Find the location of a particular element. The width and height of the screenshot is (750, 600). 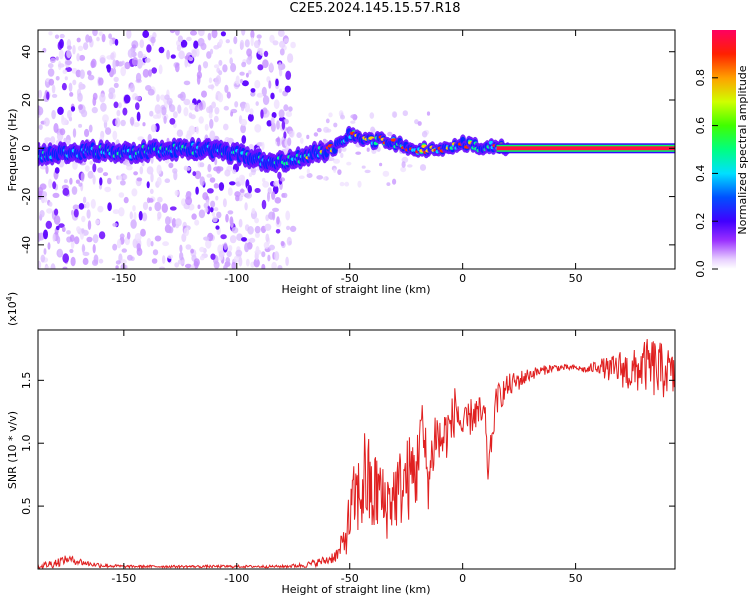

y-tick-label: 20 is located at coordinates (26, 100).